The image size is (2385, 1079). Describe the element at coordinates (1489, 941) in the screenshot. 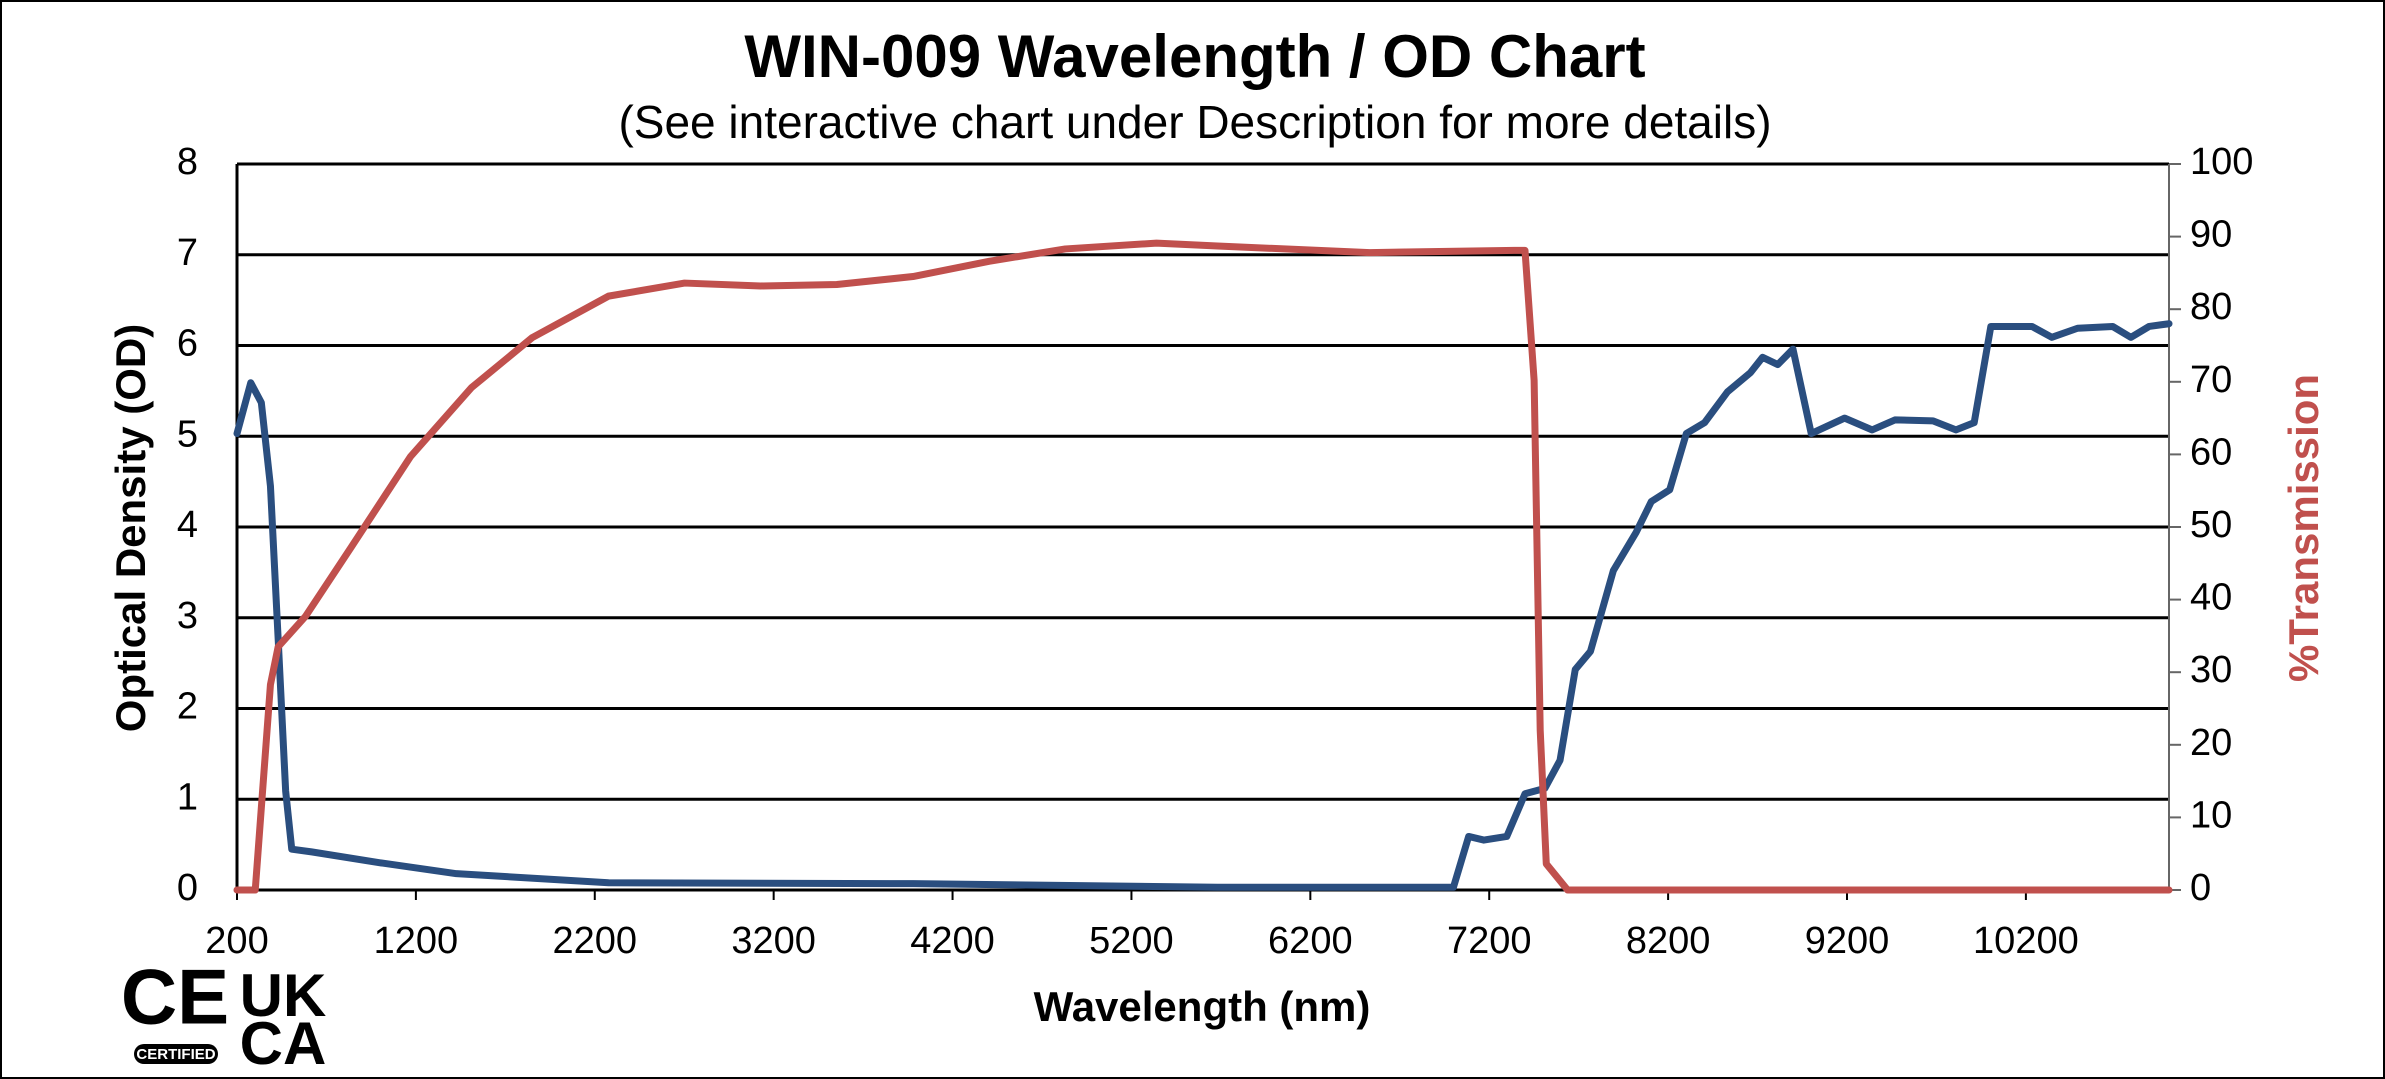

I see `x-tick-label: 7200` at that location.